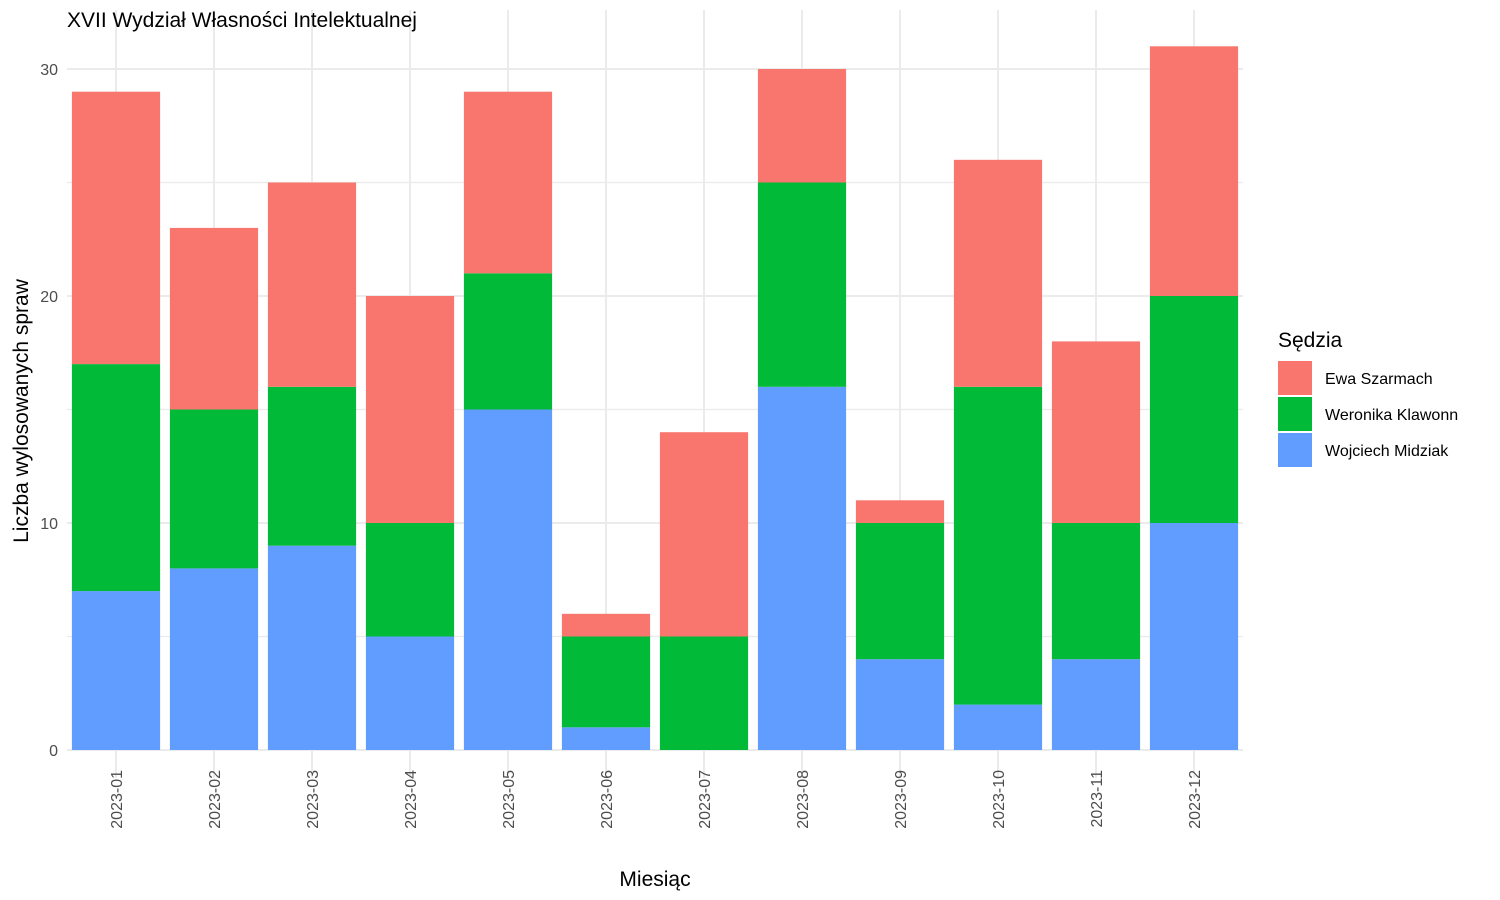 The width and height of the screenshot is (1500, 900). I want to click on y-tick-label: 0, so click(53, 751).